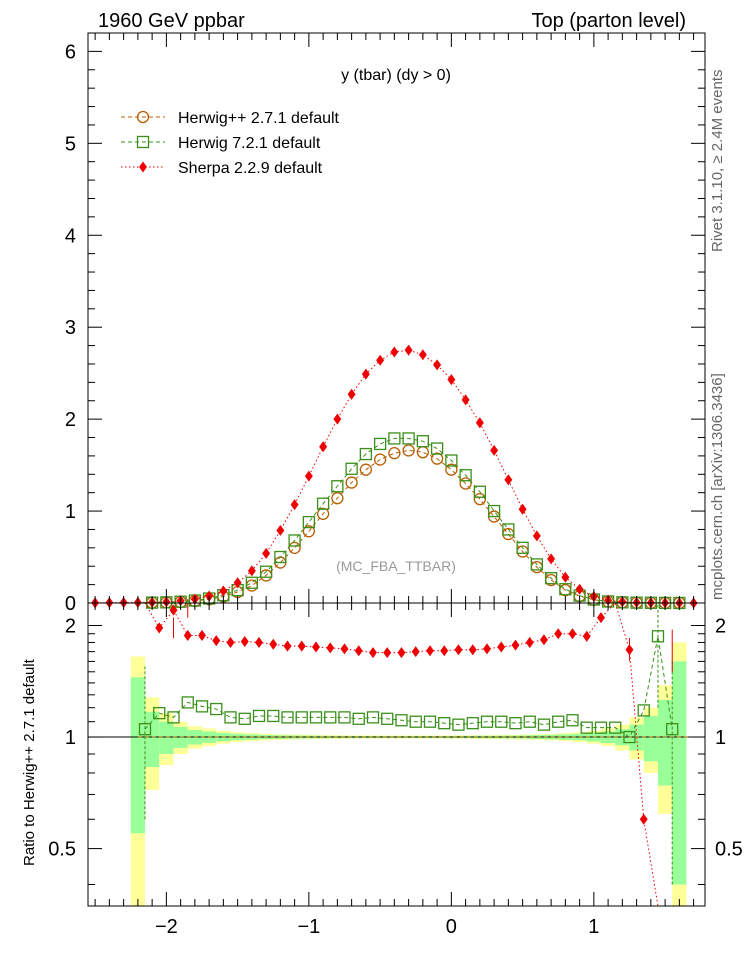  Describe the element at coordinates (650, 738) in the screenshot. I see `band-green` at that location.